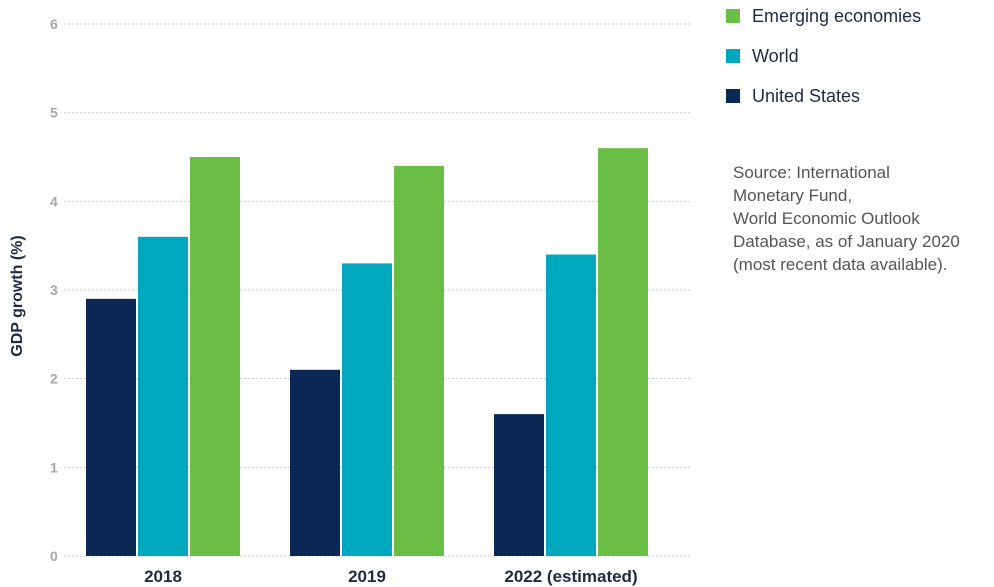  I want to click on bar-united-states-2022-estimated, so click(519, 485).